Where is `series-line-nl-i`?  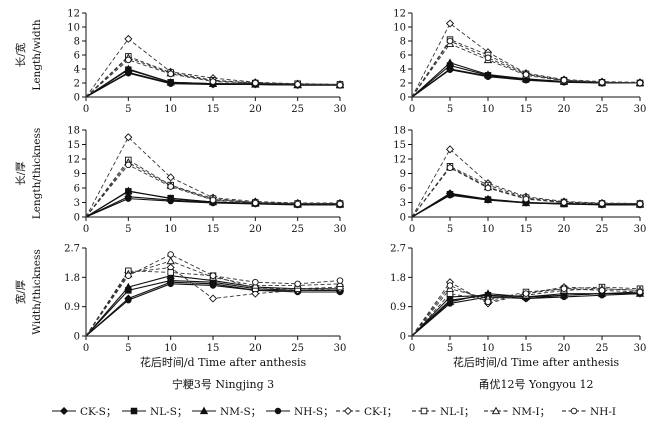
series-line-nl-i is located at coordinates (525, 191).